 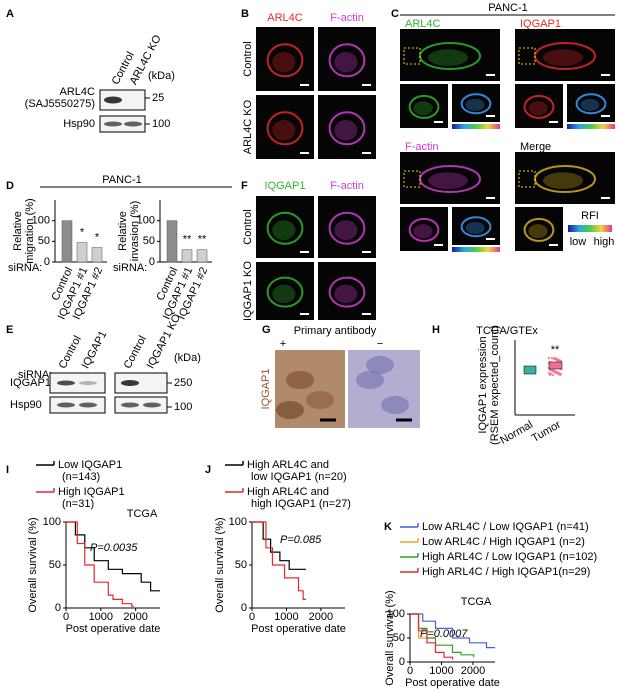 I want to click on p-value: P=0.0035, so click(x=114, y=548).